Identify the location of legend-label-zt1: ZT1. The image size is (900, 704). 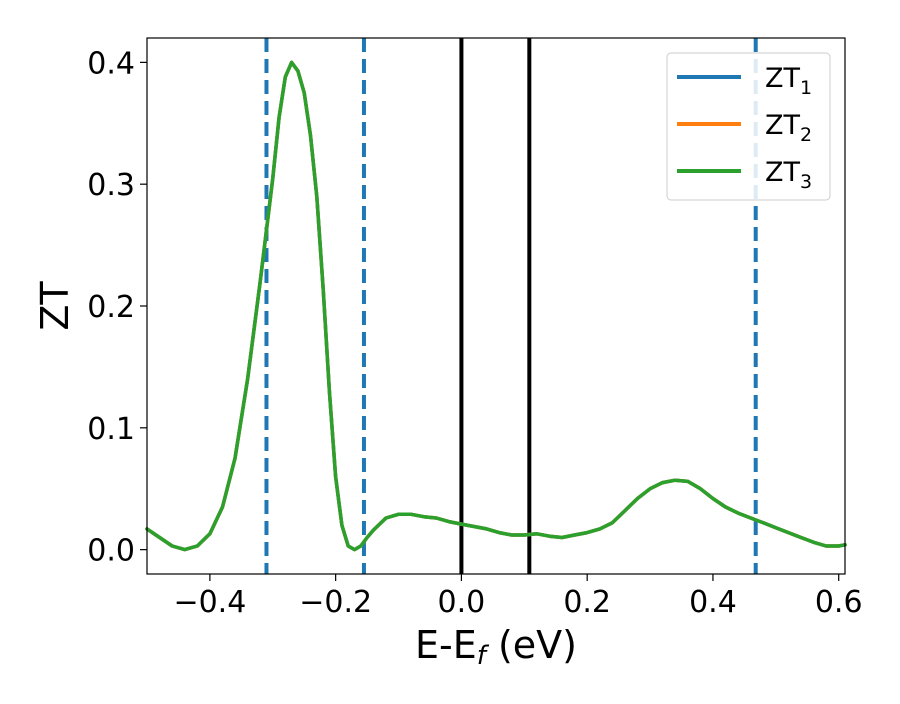
(788, 81).